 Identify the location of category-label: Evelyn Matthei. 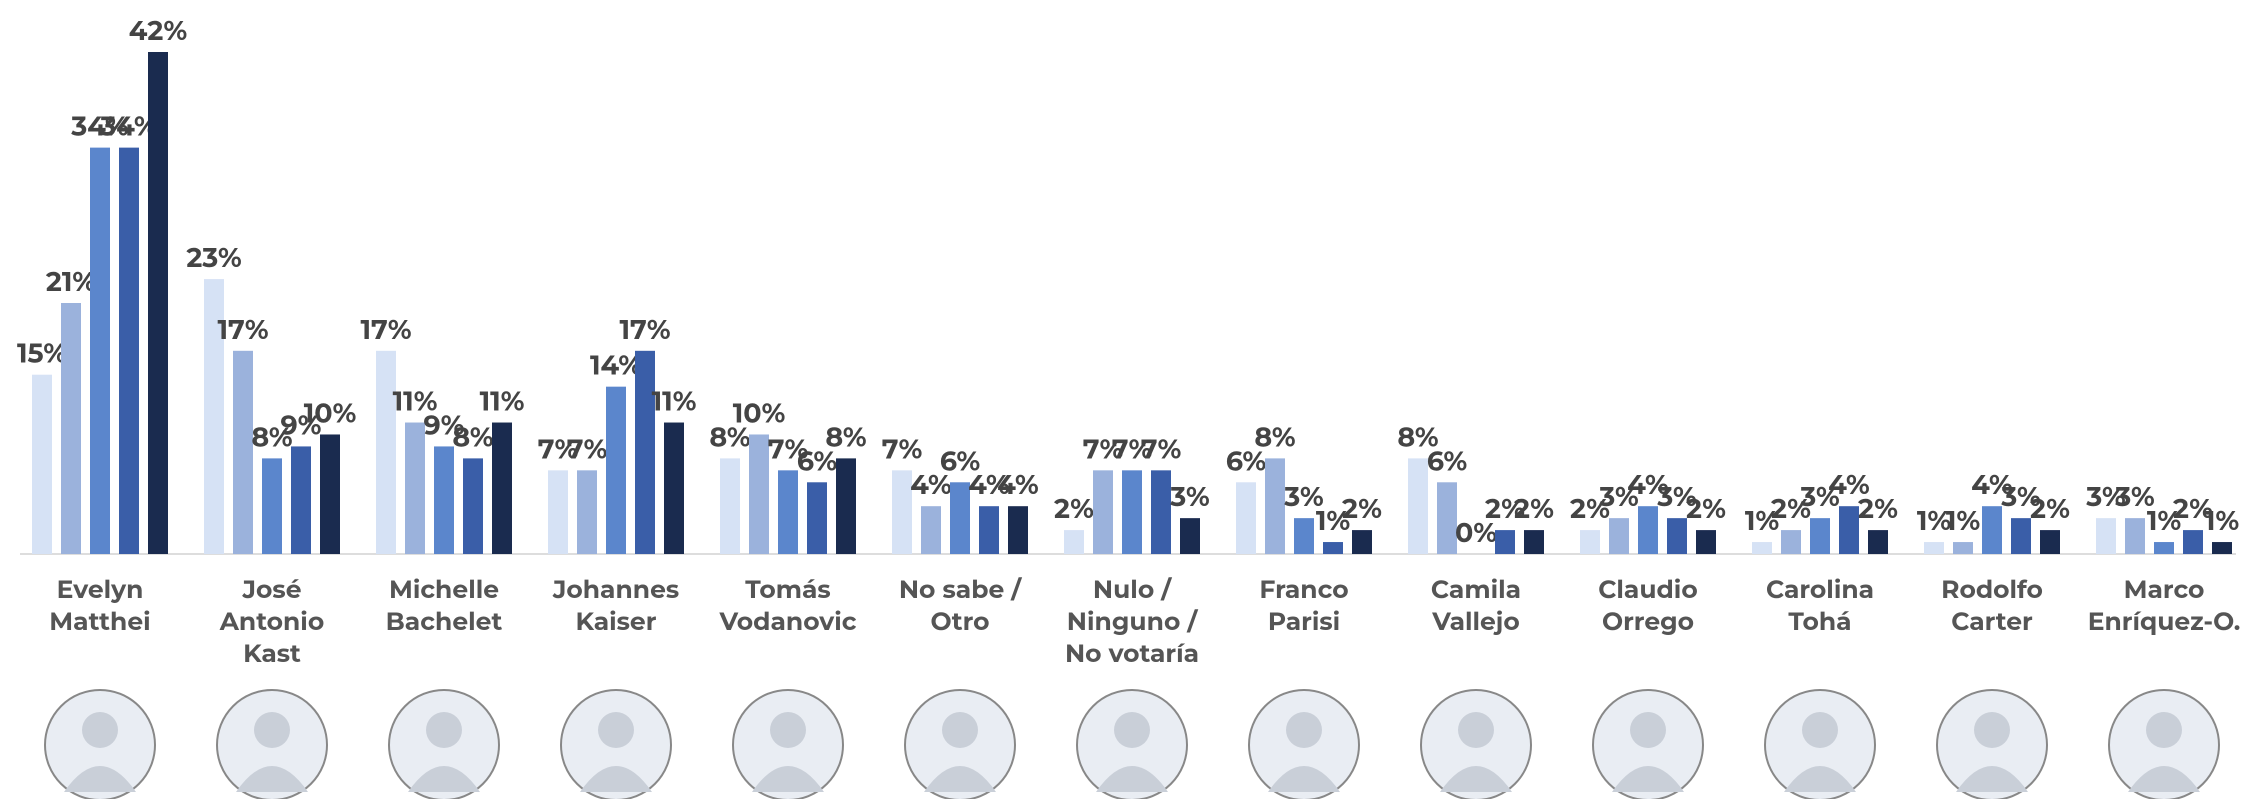
(99, 606).